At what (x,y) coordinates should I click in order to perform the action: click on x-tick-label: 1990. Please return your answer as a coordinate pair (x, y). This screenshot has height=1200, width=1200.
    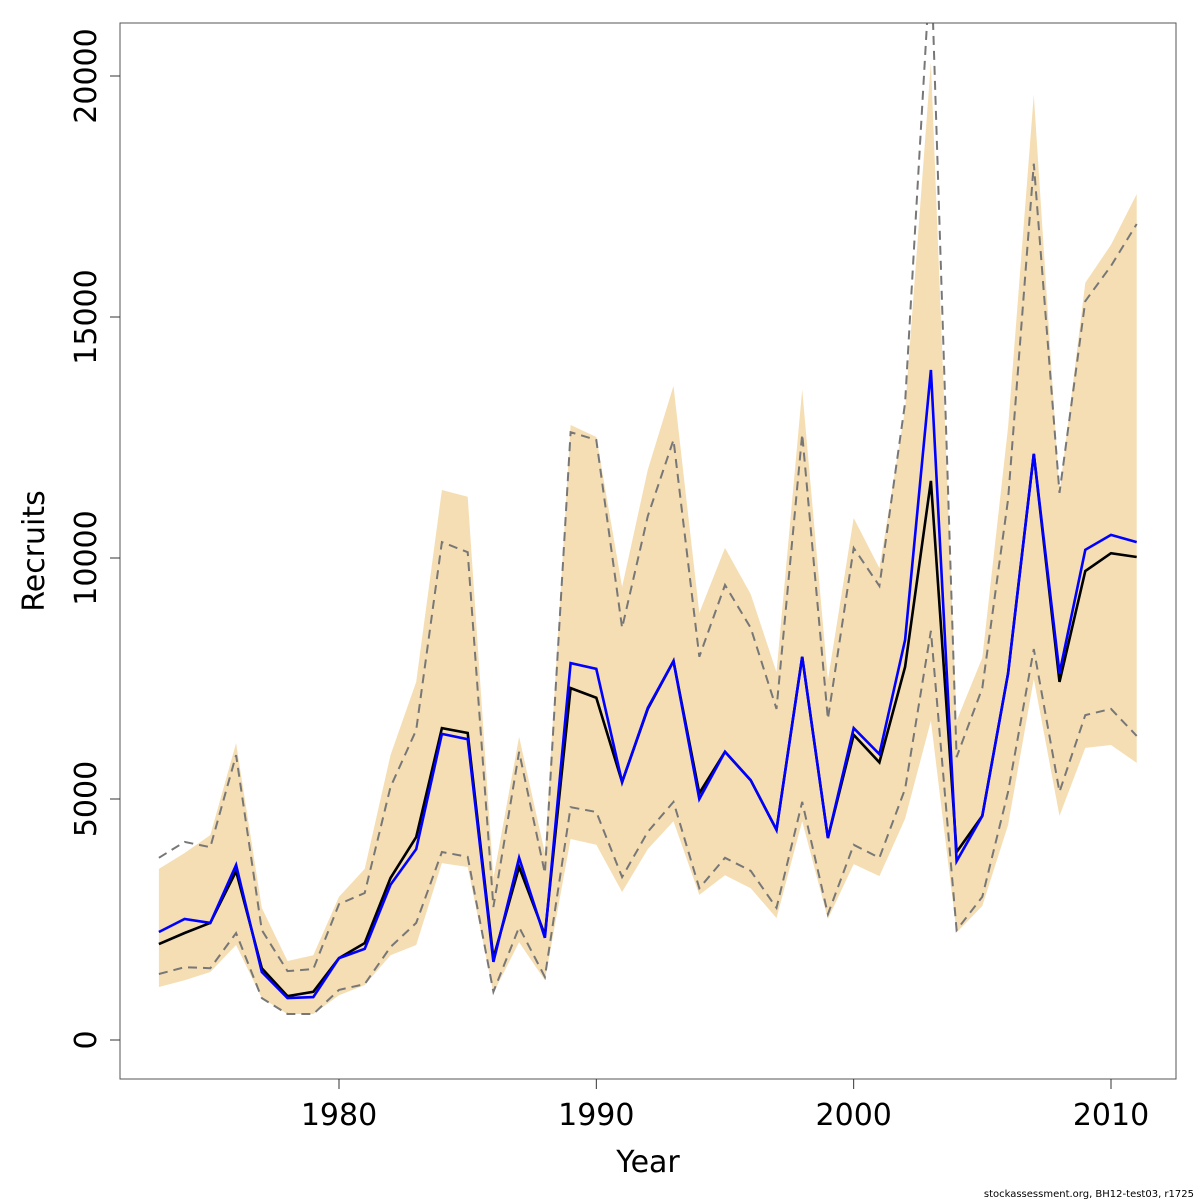
    Looking at the image, I should click on (596, 1115).